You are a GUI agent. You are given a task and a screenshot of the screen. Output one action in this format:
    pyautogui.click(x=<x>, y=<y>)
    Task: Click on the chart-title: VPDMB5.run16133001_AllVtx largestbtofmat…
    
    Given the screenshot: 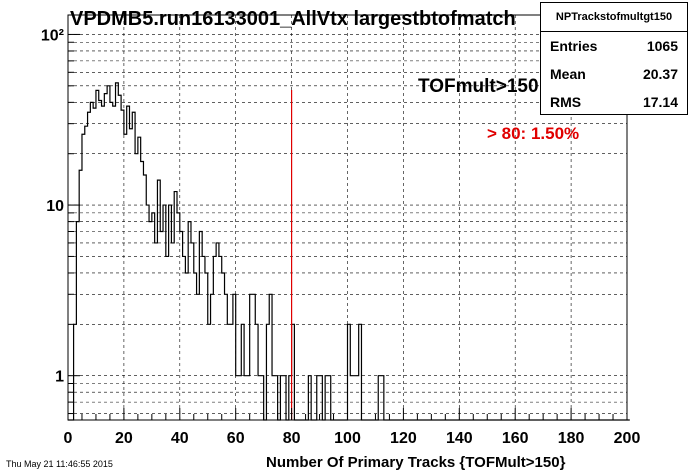 What is the action you would take?
    pyautogui.click(x=293, y=19)
    